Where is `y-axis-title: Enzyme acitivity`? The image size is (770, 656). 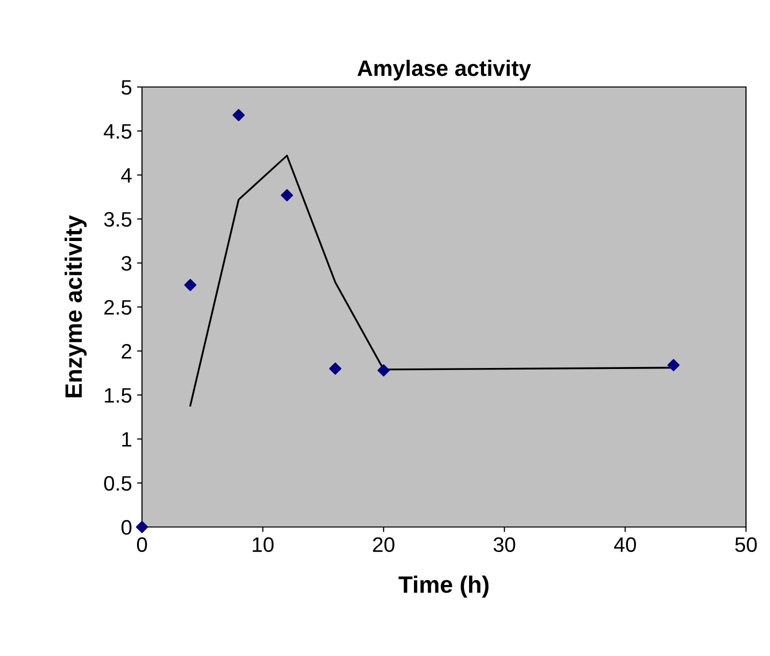
y-axis-title: Enzyme acitivity is located at coordinates (75, 306).